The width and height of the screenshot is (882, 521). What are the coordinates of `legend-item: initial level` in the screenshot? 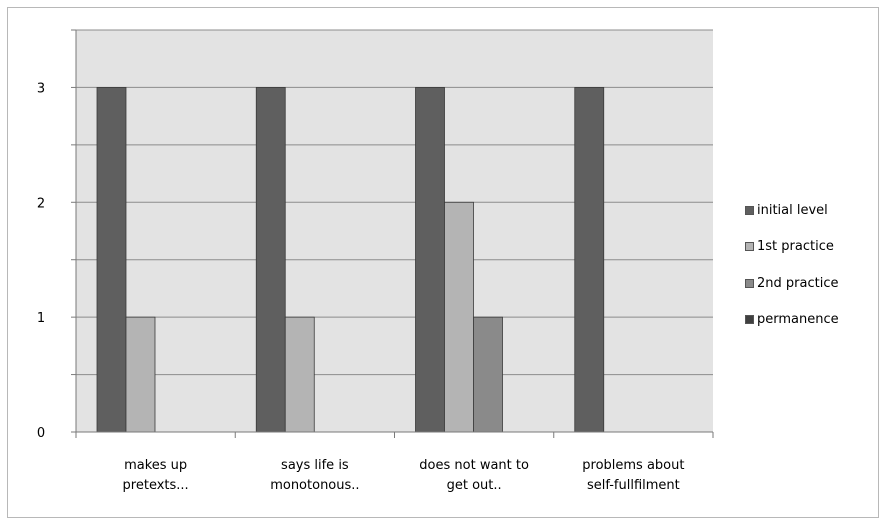 It's located at (812, 210).